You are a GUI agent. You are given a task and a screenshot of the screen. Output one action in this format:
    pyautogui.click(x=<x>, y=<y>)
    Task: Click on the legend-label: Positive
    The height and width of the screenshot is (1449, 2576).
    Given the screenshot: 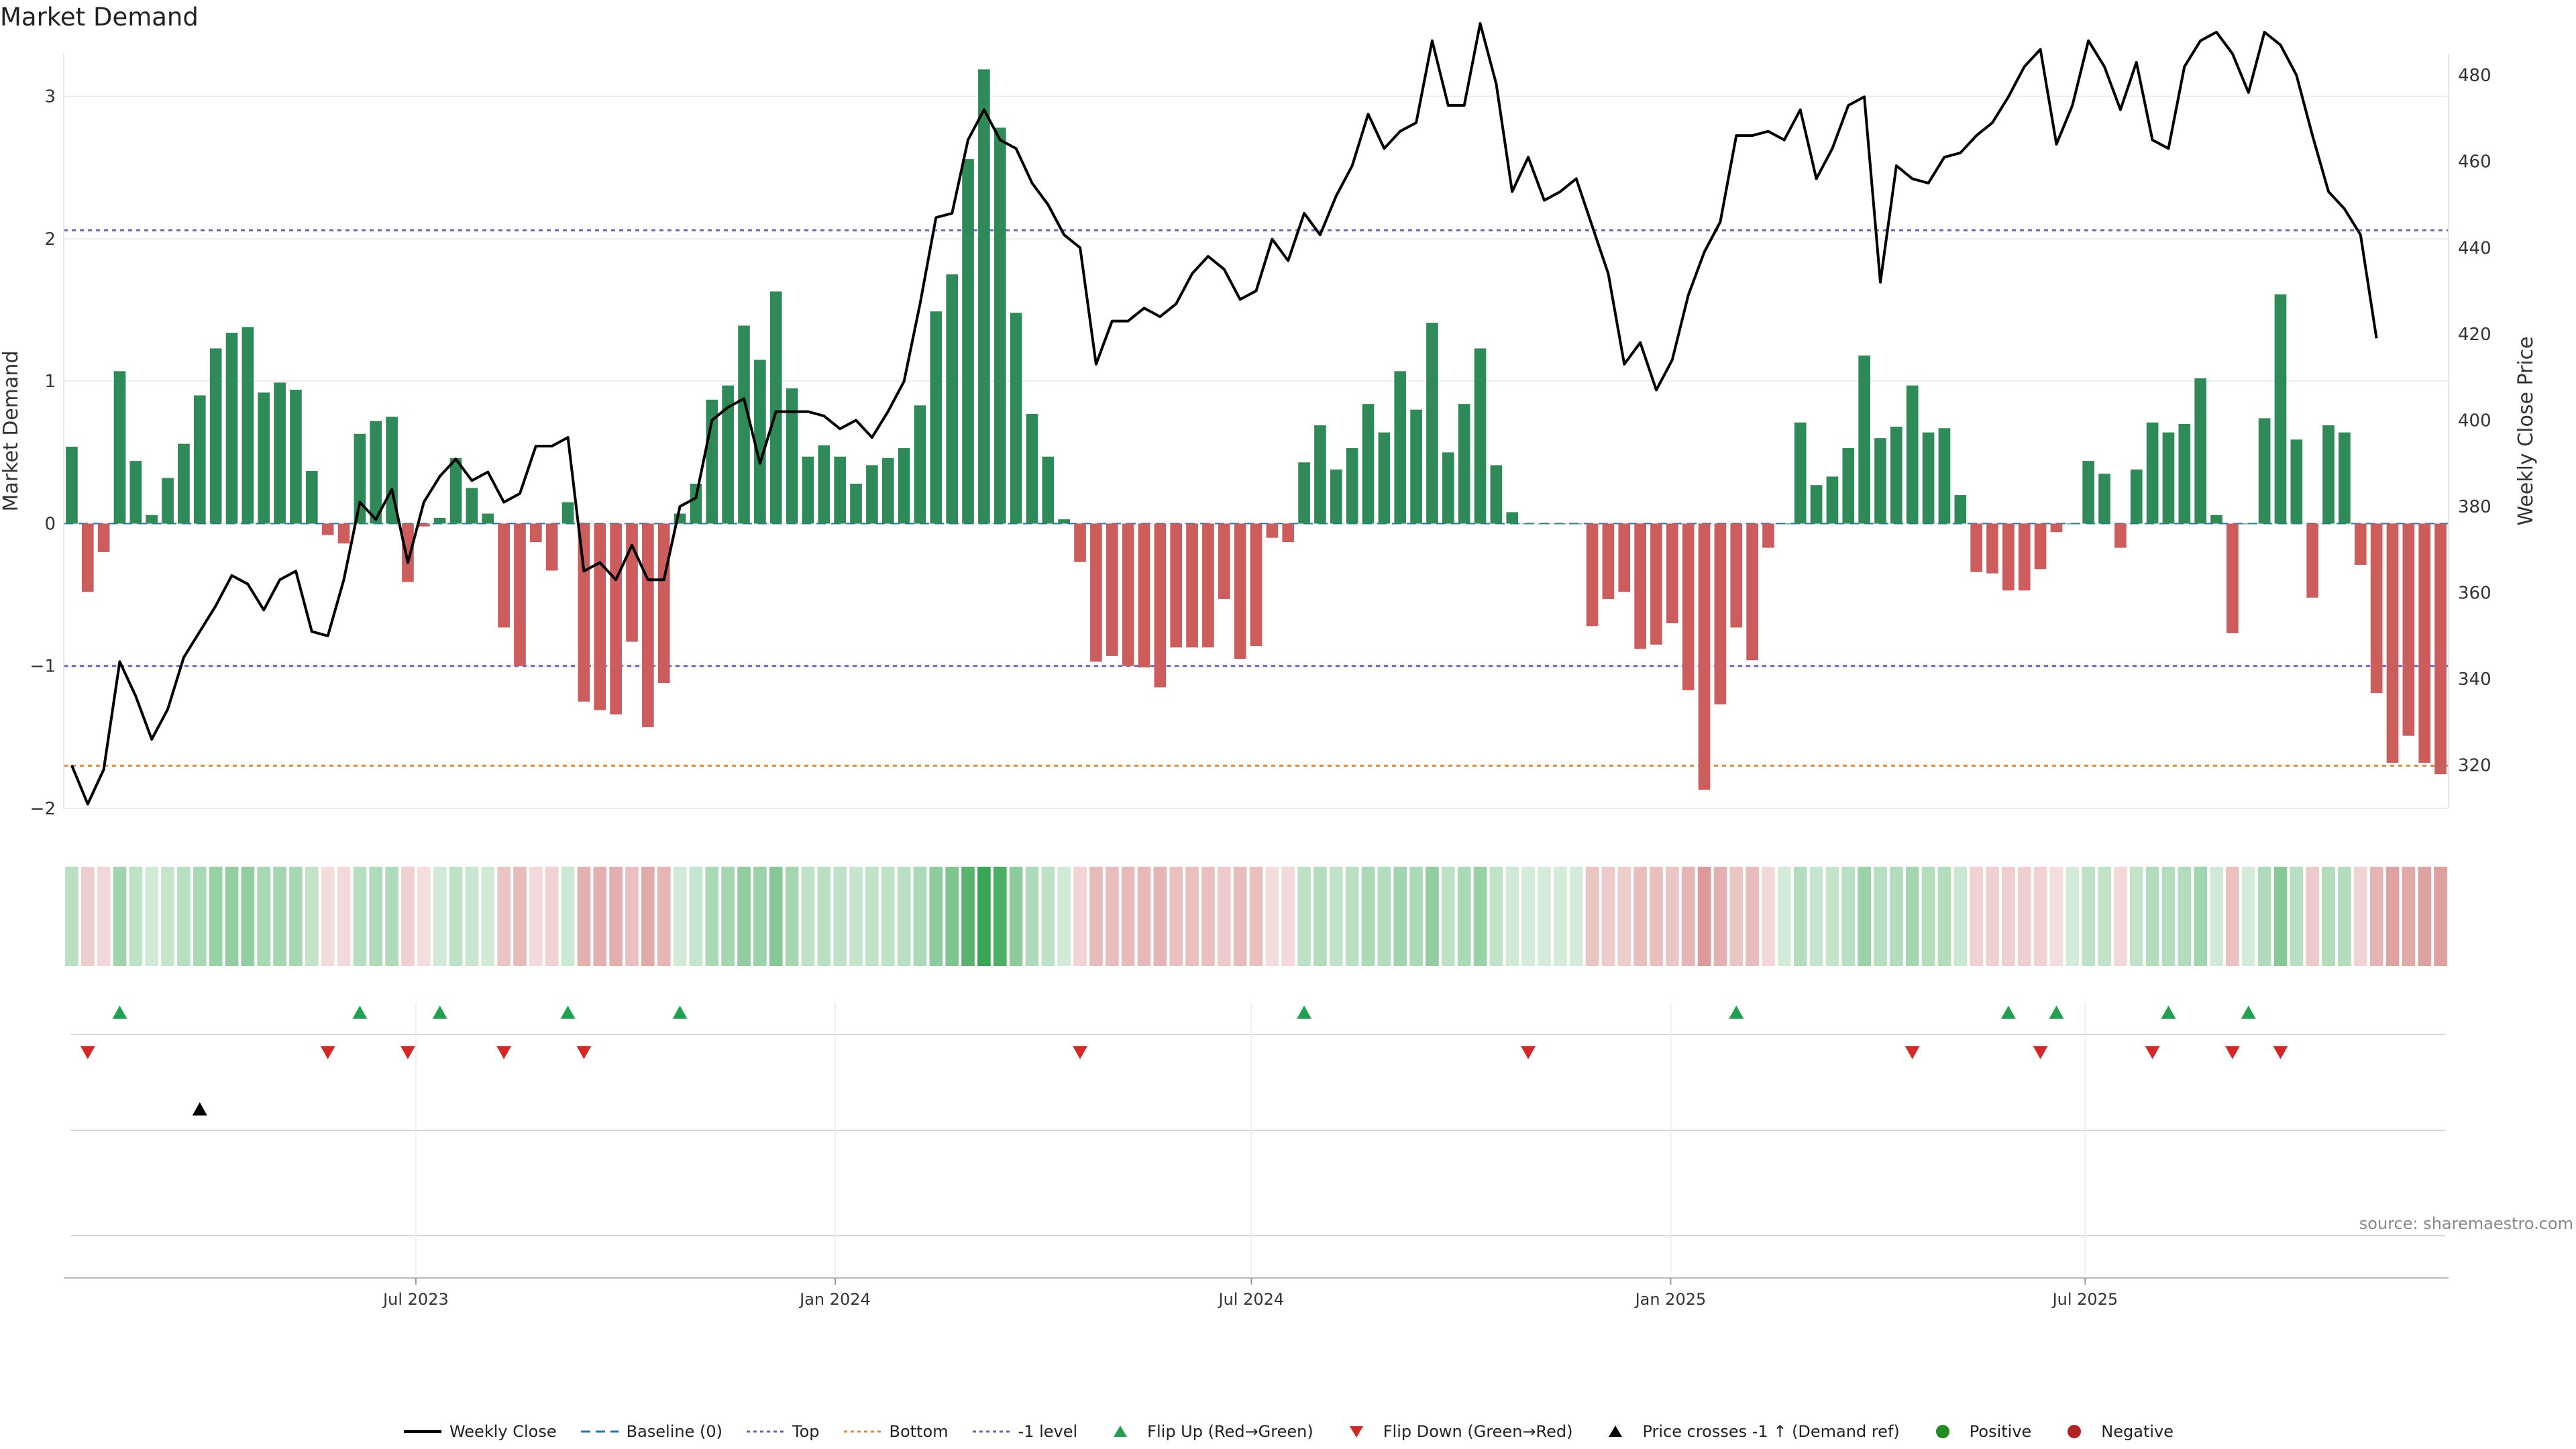 What is the action you would take?
    pyautogui.click(x=2000, y=1431)
    